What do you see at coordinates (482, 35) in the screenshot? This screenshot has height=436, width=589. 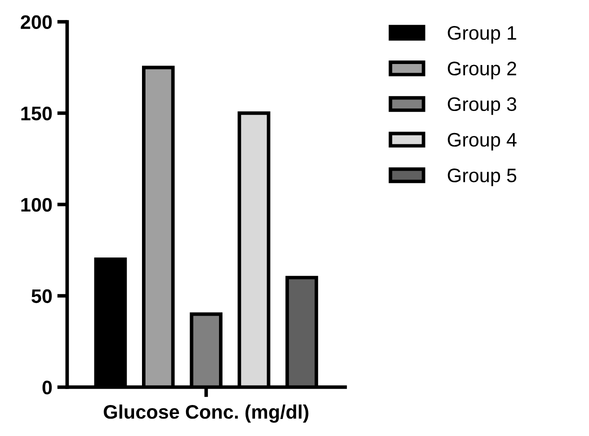 I see `legend-label: Group 1` at bounding box center [482, 35].